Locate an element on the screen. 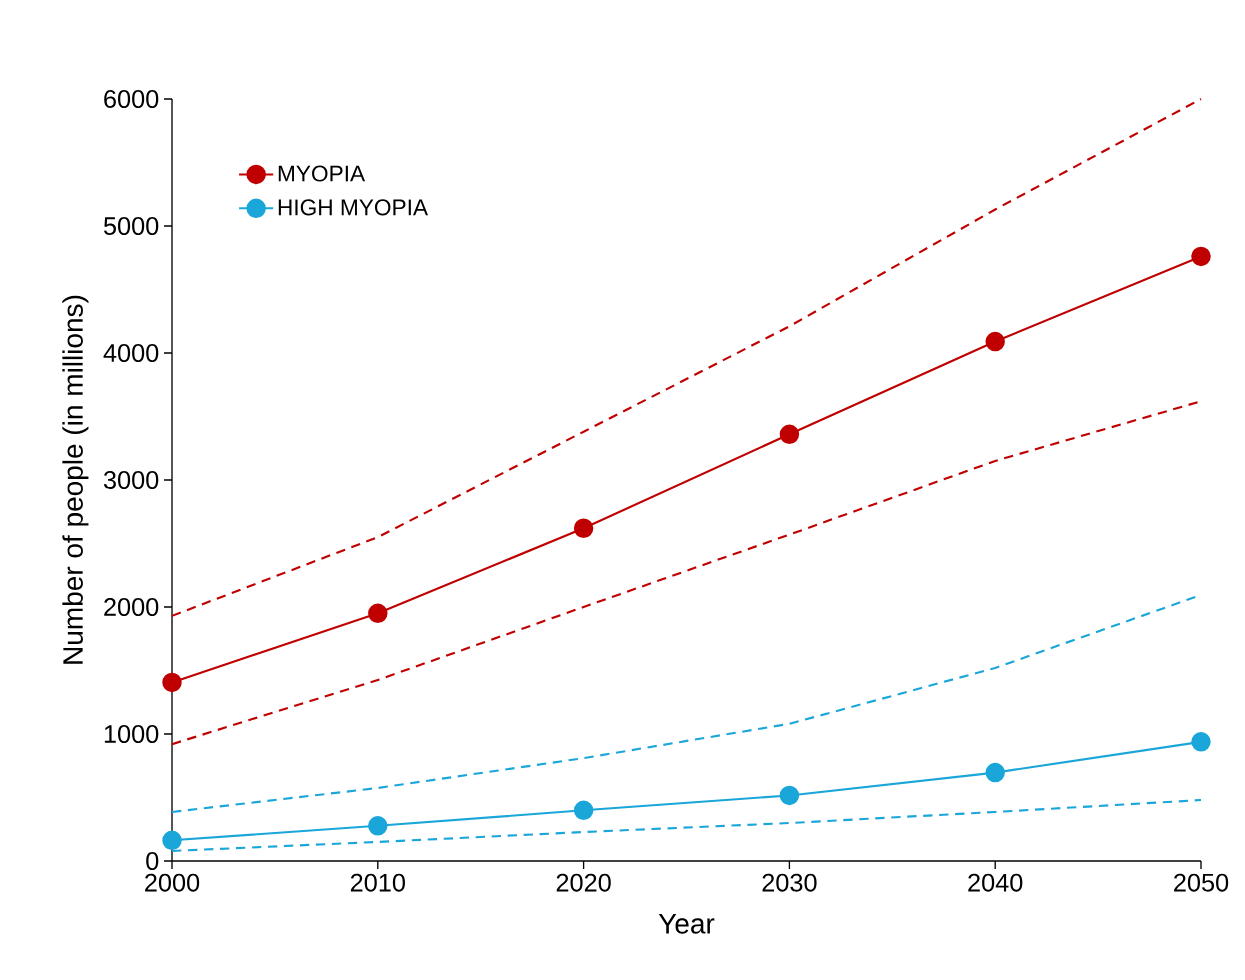 This screenshot has width=1245, height=980. y-axis-title: Number of people (in millions) is located at coordinates (75, 479).